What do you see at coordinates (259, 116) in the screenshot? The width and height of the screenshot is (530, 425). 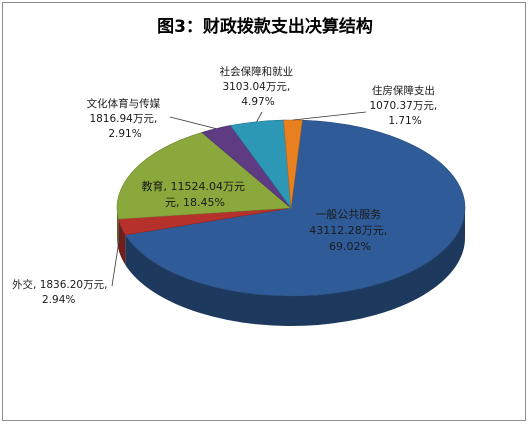 I see `leader-social` at bounding box center [259, 116].